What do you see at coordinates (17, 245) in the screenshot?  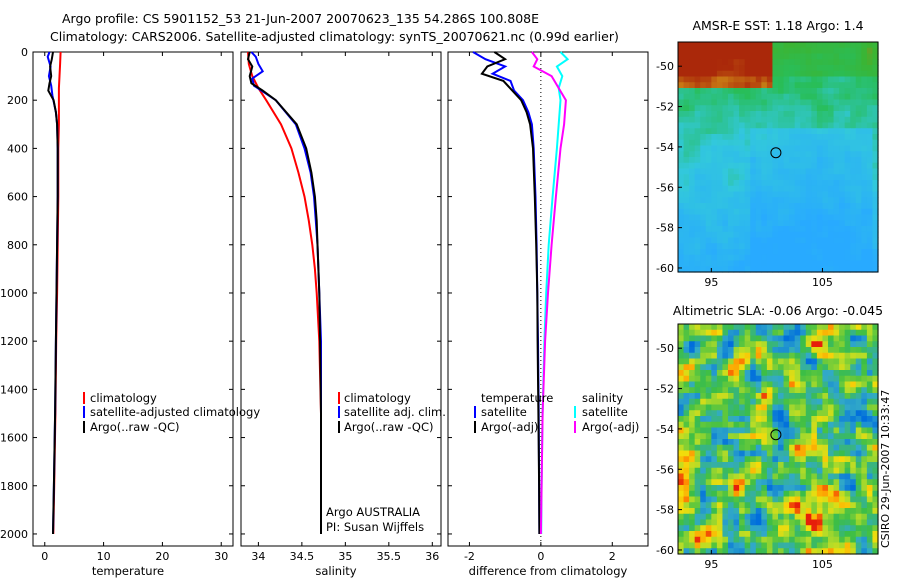 I see `y-tick-label: 800` at bounding box center [17, 245].